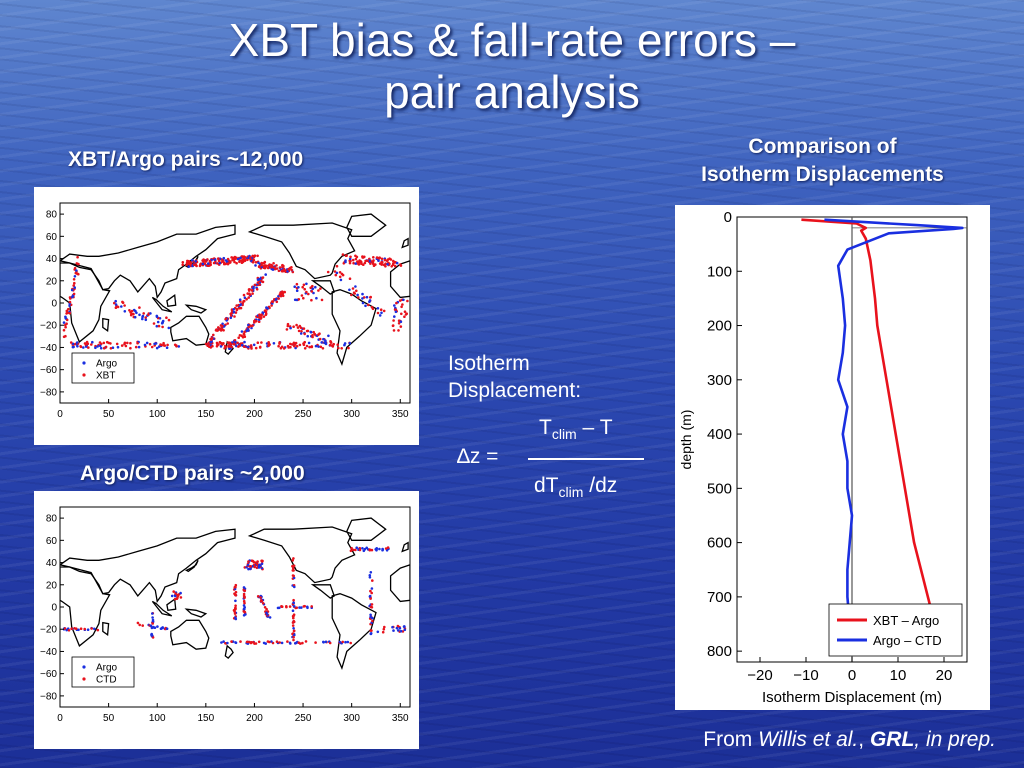 The width and height of the screenshot is (1024, 768). What do you see at coordinates (103, 368) in the screenshot?
I see `legend-box` at bounding box center [103, 368].